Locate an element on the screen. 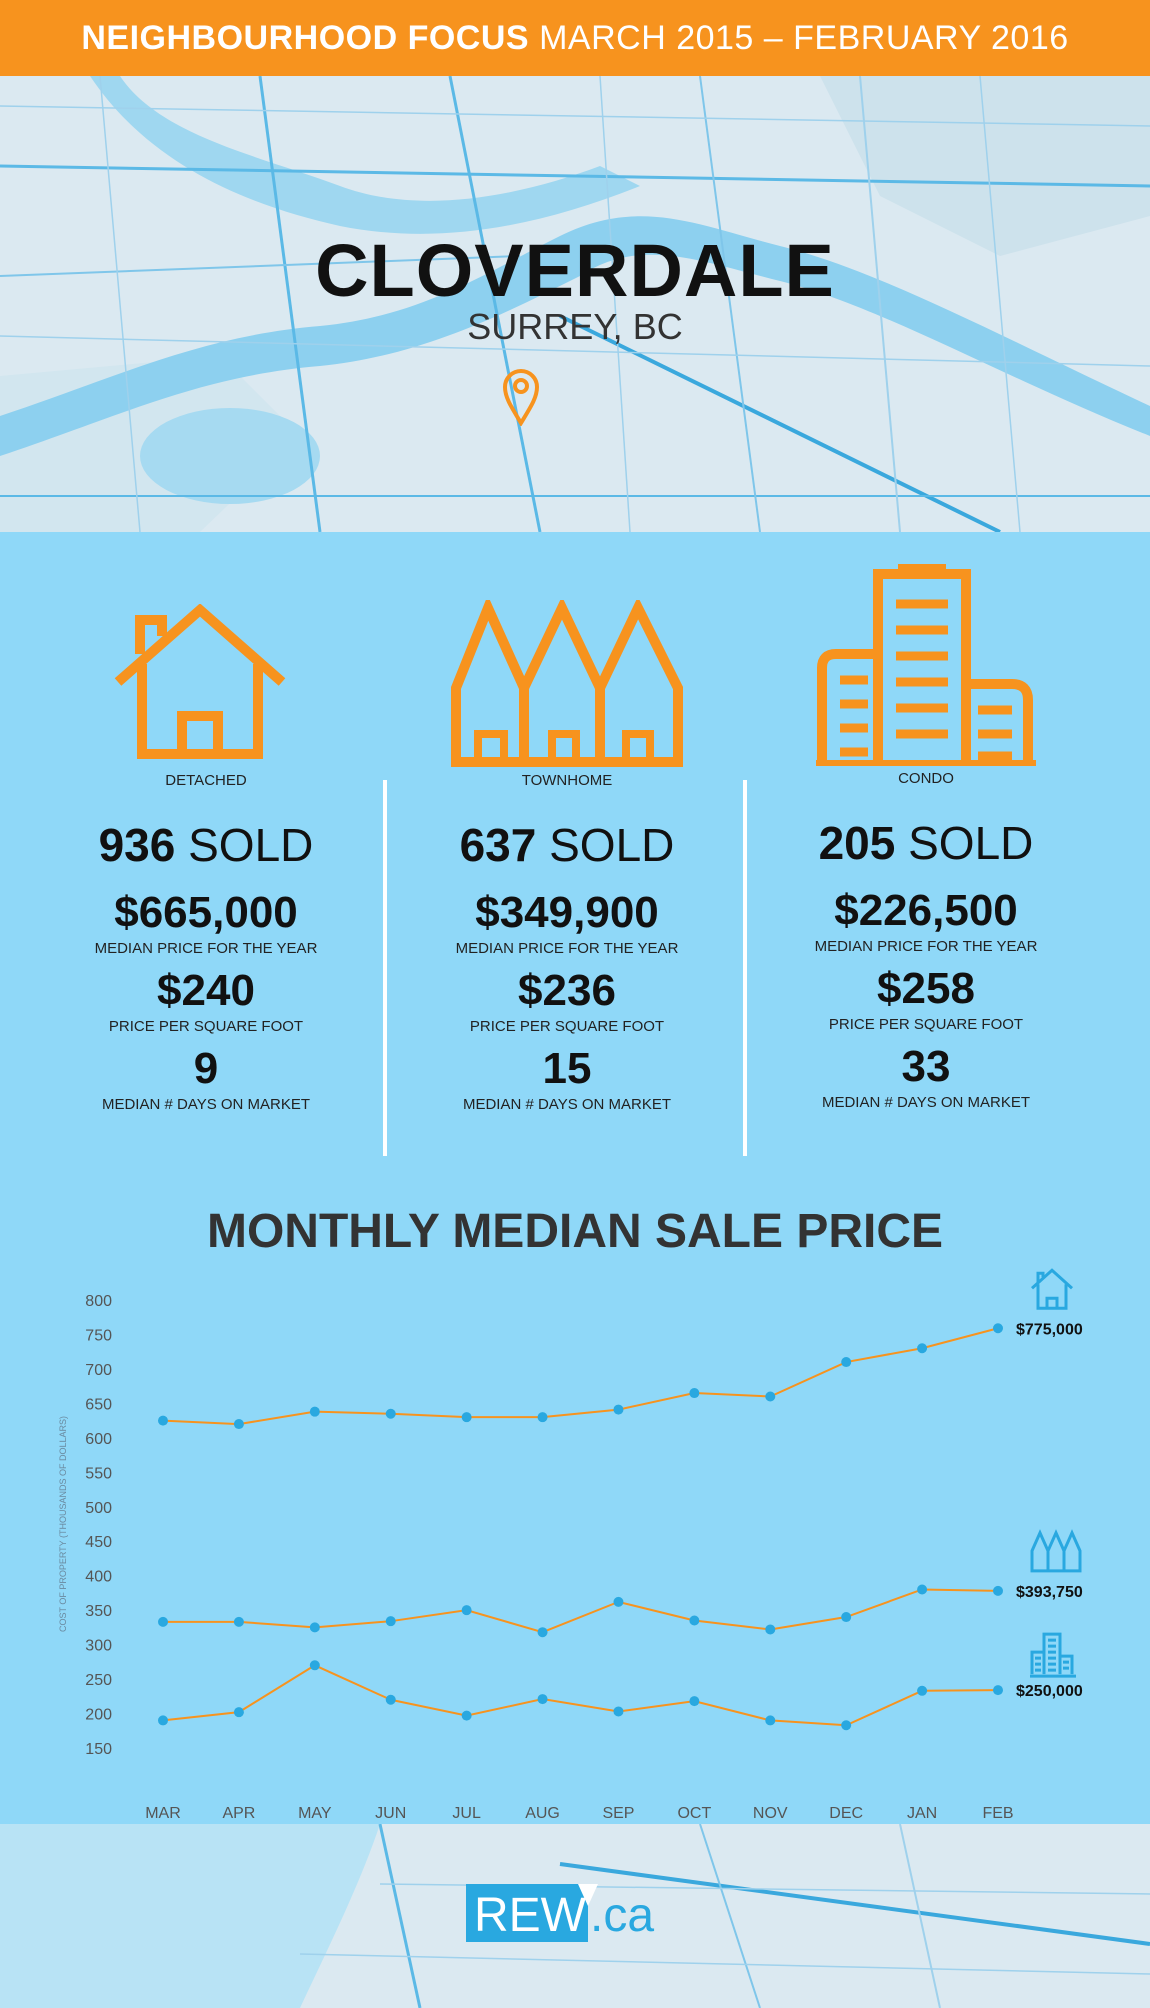  series-end-label: $250,000 is located at coordinates (1049, 1691).